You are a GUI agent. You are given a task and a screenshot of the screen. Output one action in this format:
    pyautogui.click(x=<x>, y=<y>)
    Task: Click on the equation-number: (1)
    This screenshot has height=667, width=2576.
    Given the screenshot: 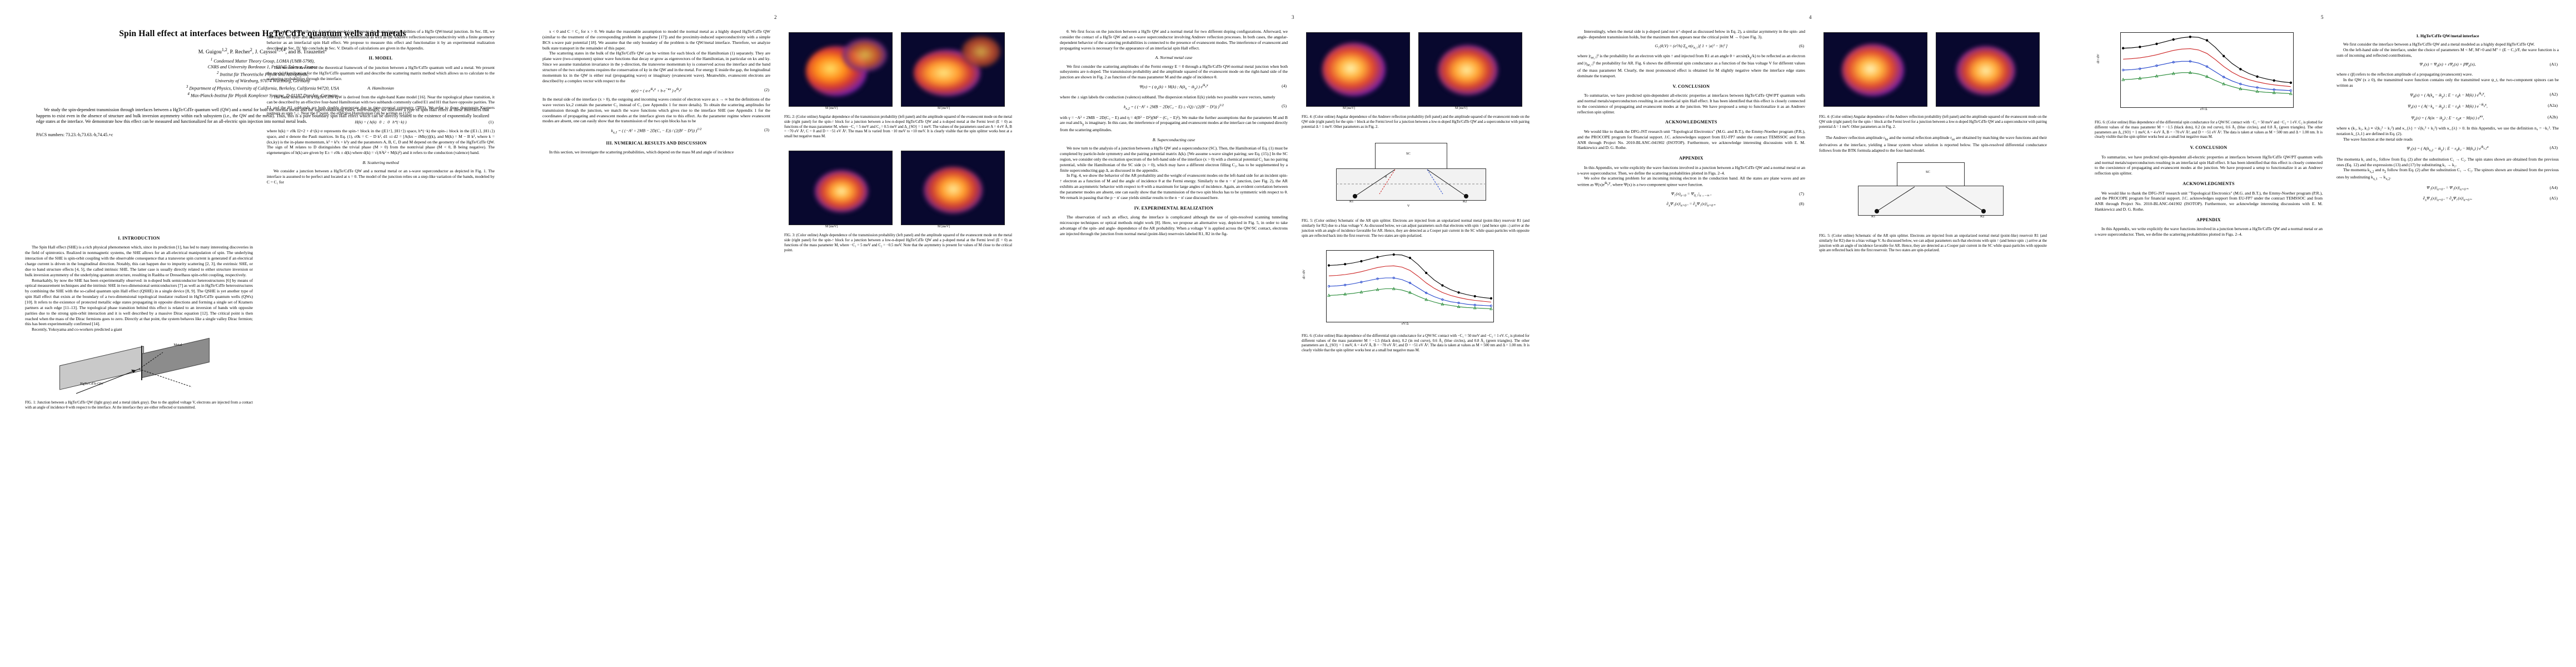 What is the action you would take?
    pyautogui.click(x=491, y=122)
    